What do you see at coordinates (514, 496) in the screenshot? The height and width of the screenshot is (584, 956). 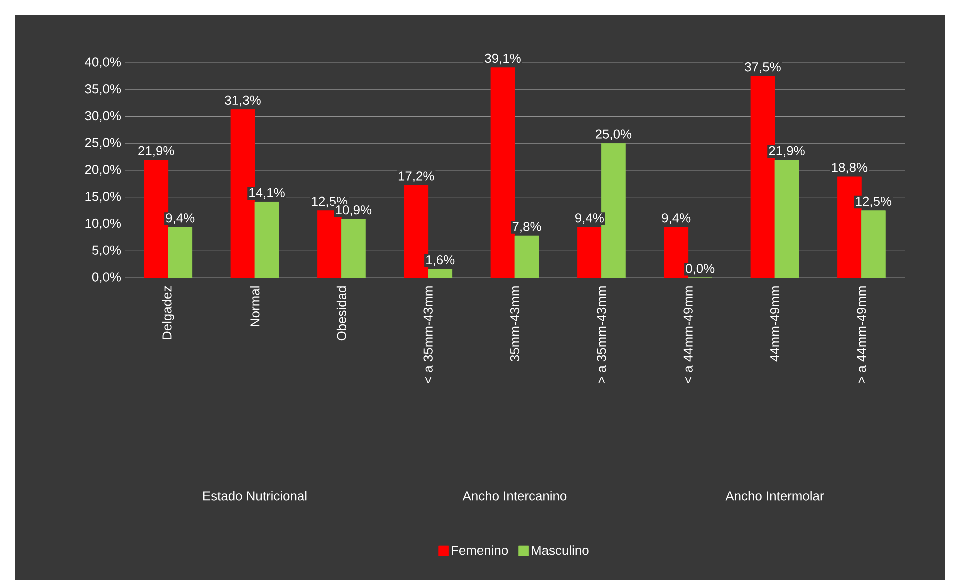 I see `text: Ancho Intercanino` at bounding box center [514, 496].